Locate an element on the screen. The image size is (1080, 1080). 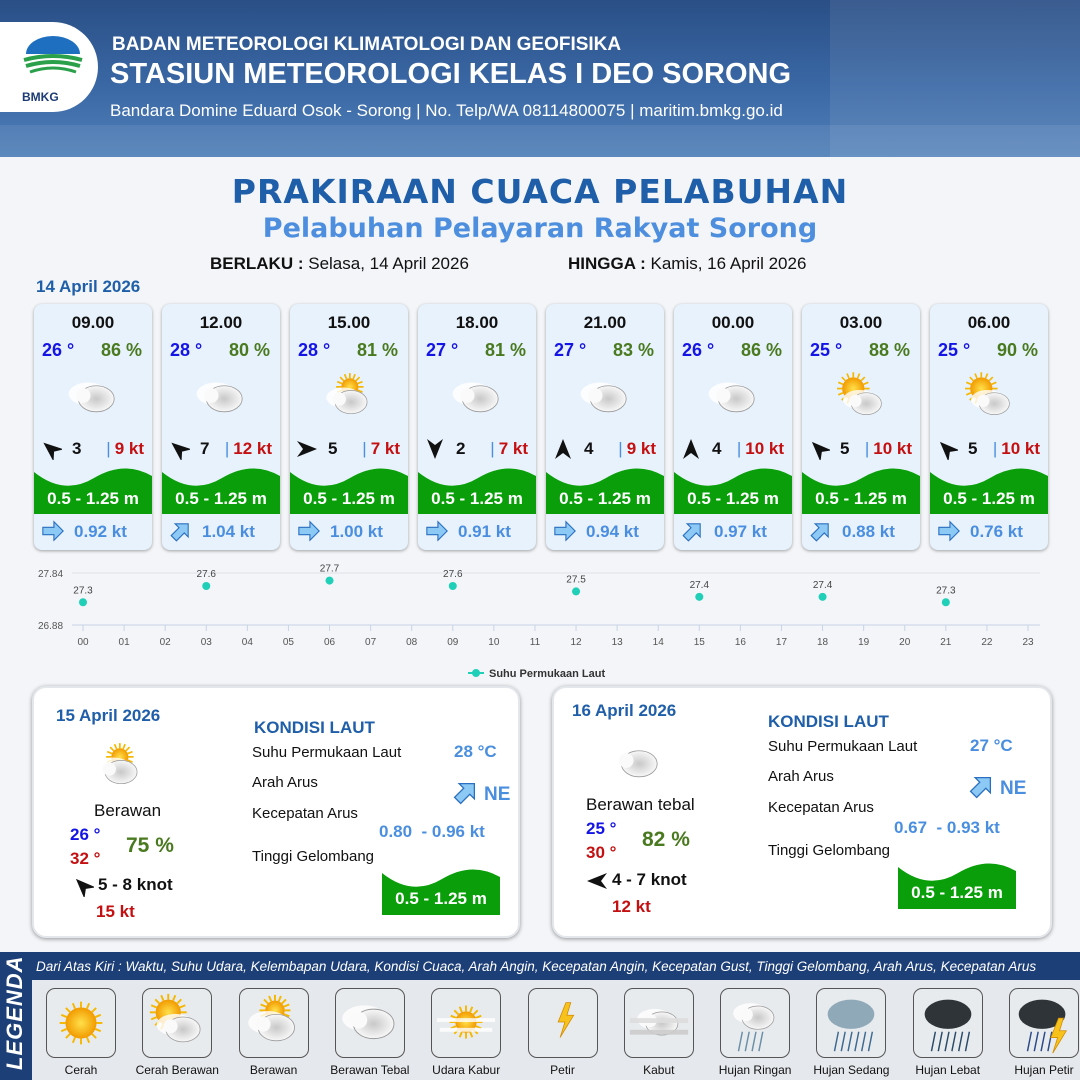
page-title: PRAKIRAAN CUACA PELABUHAN is located at coordinates (540, 191).